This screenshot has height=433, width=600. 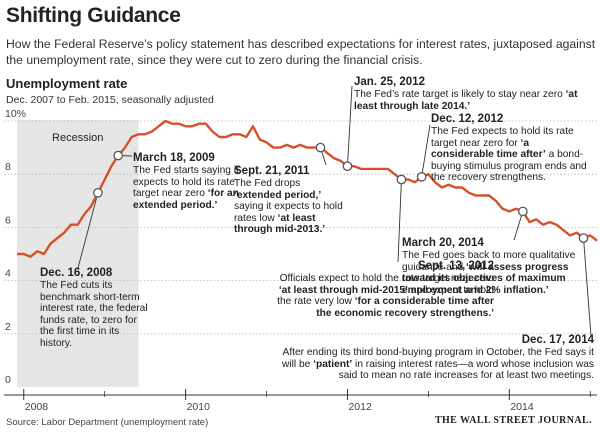 What do you see at coordinates (467, 119) in the screenshot?
I see `annotation-date: Dec. 12, 2012` at bounding box center [467, 119].